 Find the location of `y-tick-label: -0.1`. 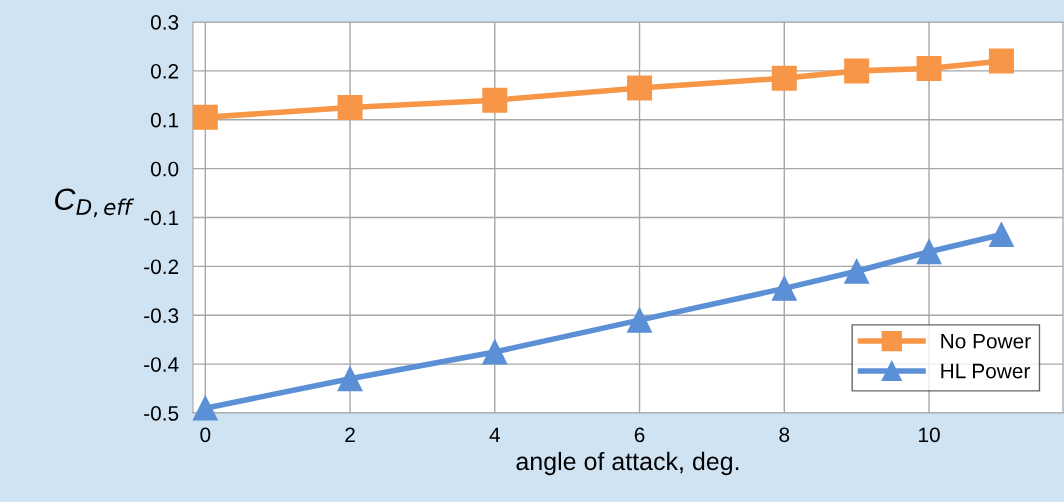

y-tick-label: -0.1 is located at coordinates (161, 218).